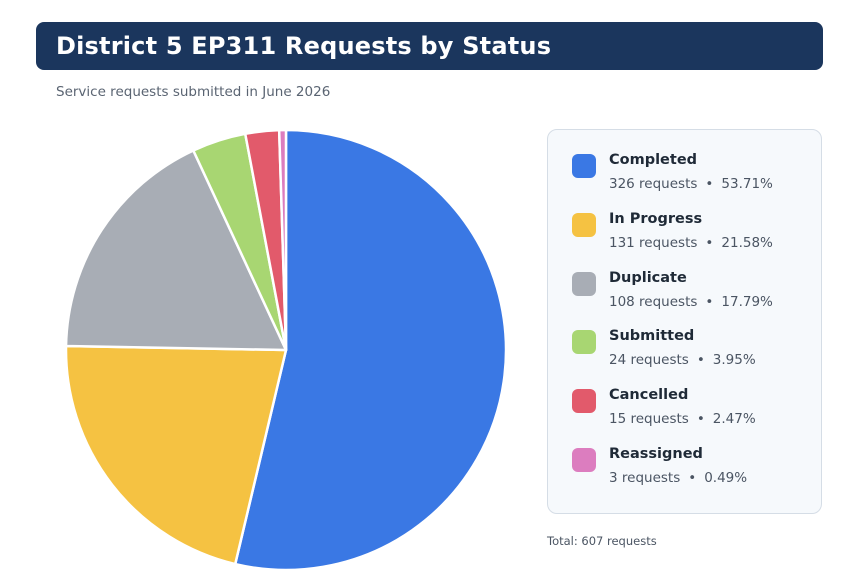 The width and height of the screenshot is (858, 586). What do you see at coordinates (653, 243) in the screenshot?
I see `legend-count: 131 requests` at bounding box center [653, 243].